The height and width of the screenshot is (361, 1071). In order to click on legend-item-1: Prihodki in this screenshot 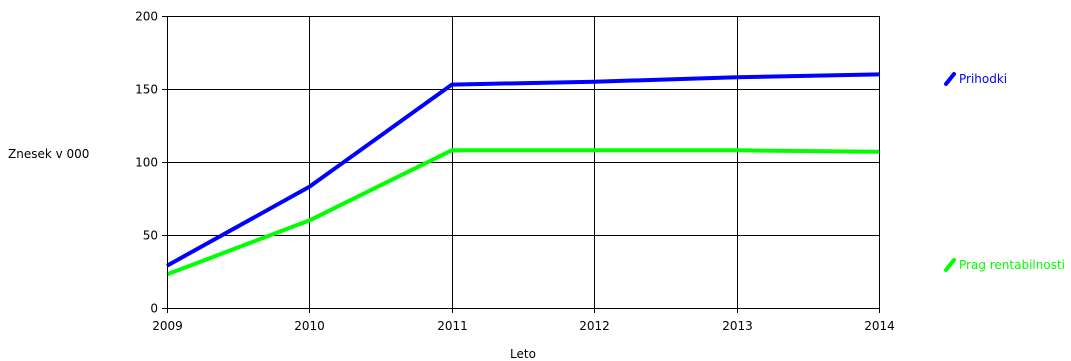, I will do `click(975, 79)`.